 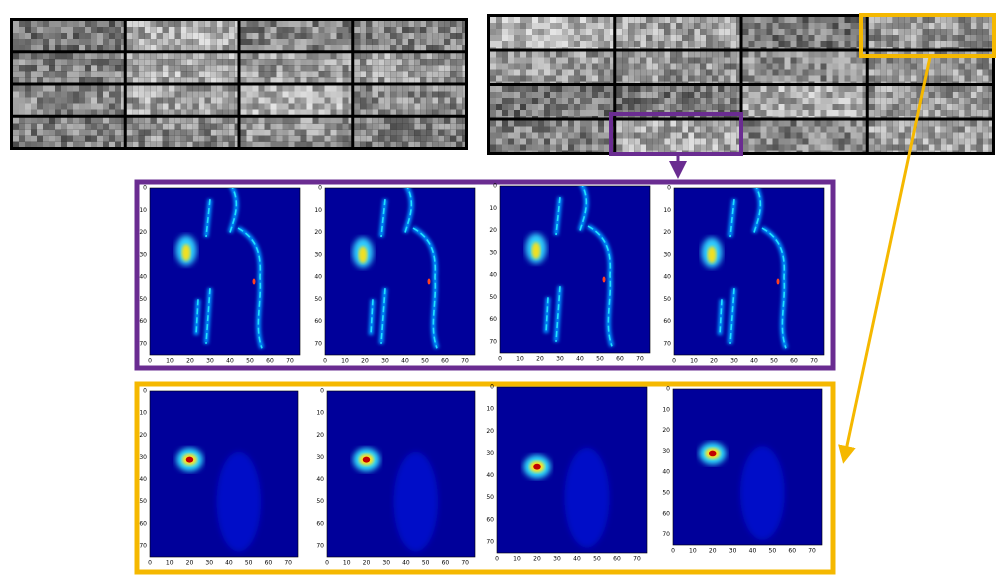 What do you see at coordinates (794, 361) in the screenshot?
I see `x-tick-label: 60` at bounding box center [794, 361].